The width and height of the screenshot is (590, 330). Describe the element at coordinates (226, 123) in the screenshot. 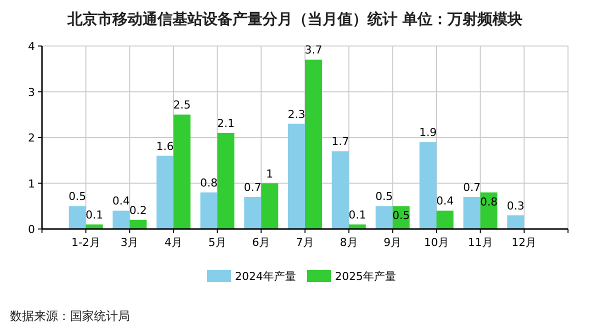

I see `data-label: 2.1` at that location.